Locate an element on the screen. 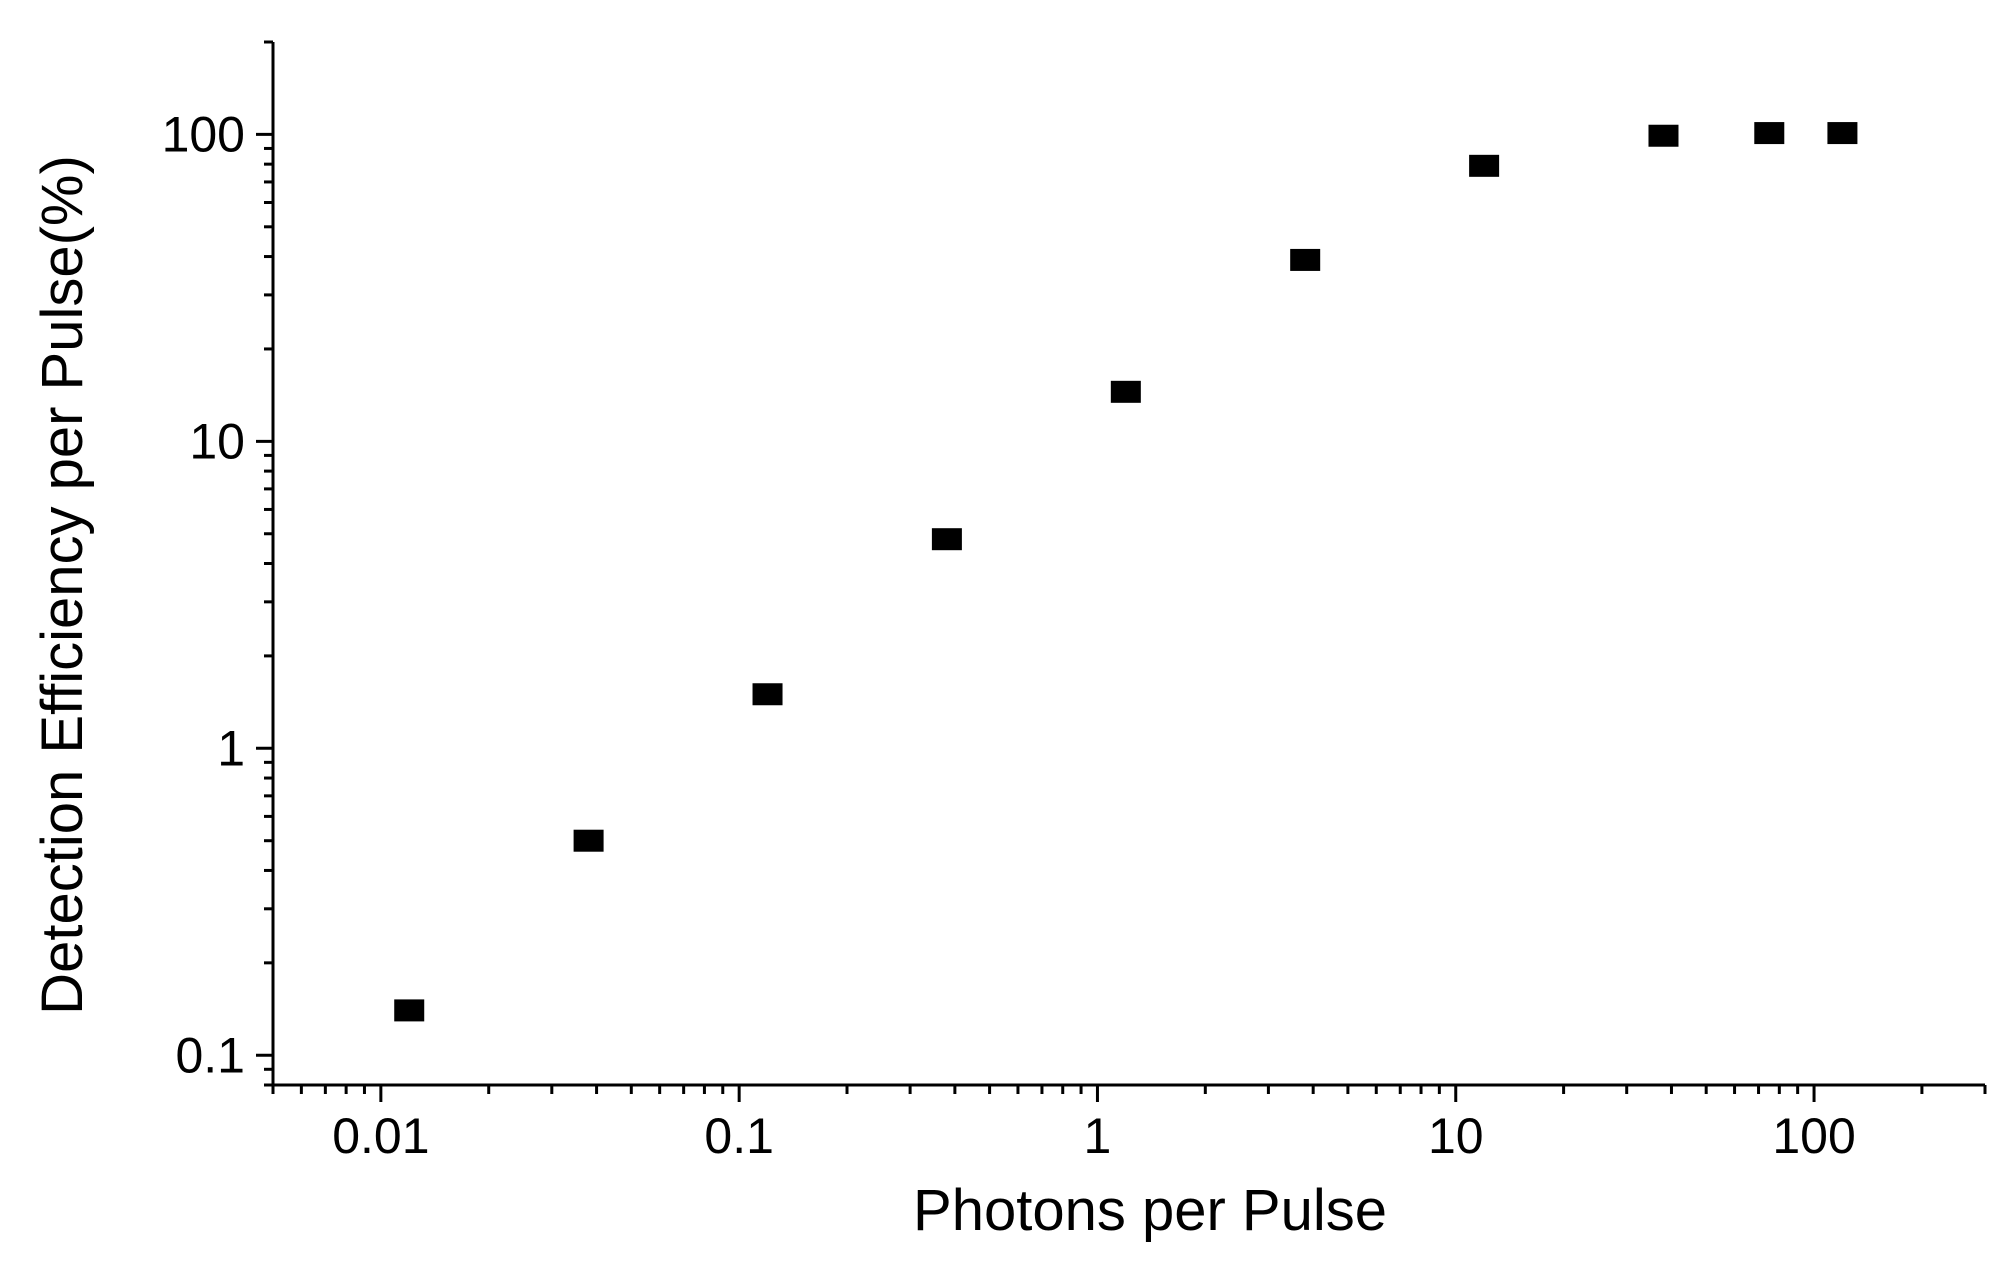  x-tick-label: 1 is located at coordinates (1098, 1136).